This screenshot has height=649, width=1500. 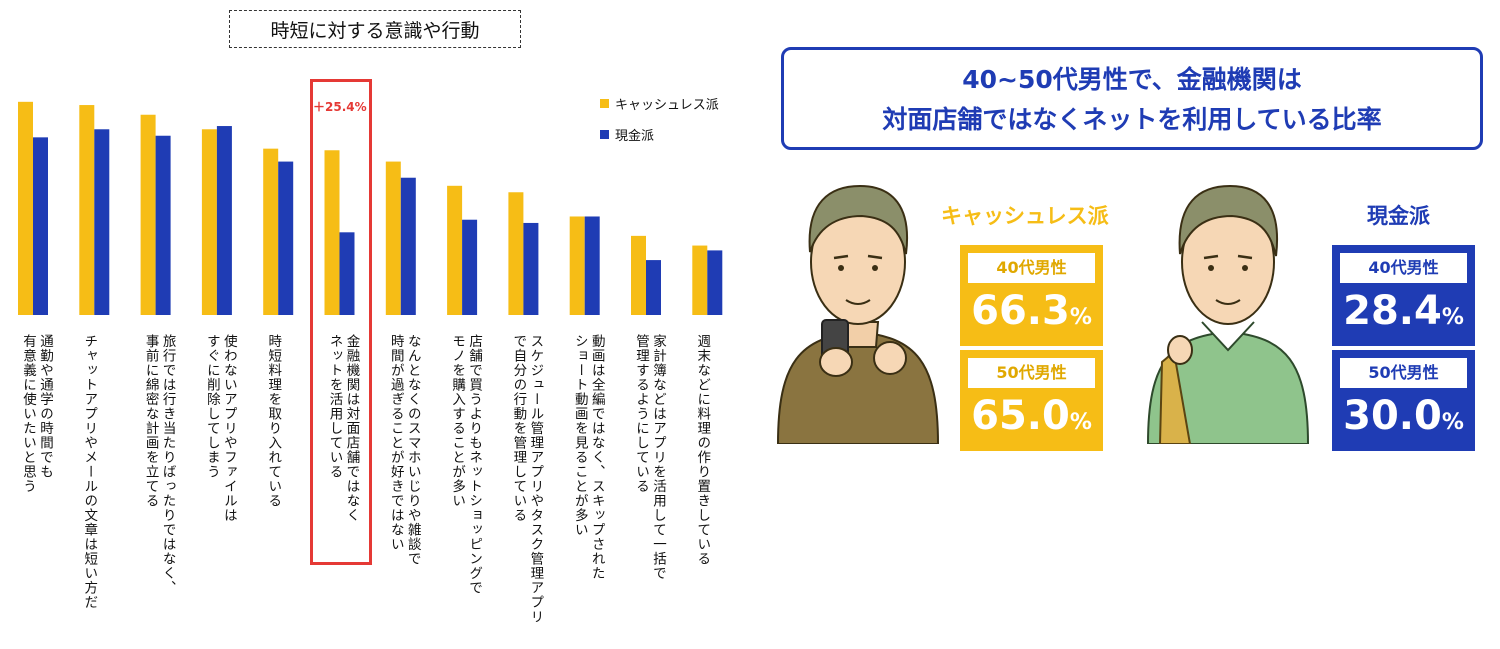 What do you see at coordinates (1031, 416) in the screenshot?
I see `stat-card-value: 65.0%` at bounding box center [1031, 416].